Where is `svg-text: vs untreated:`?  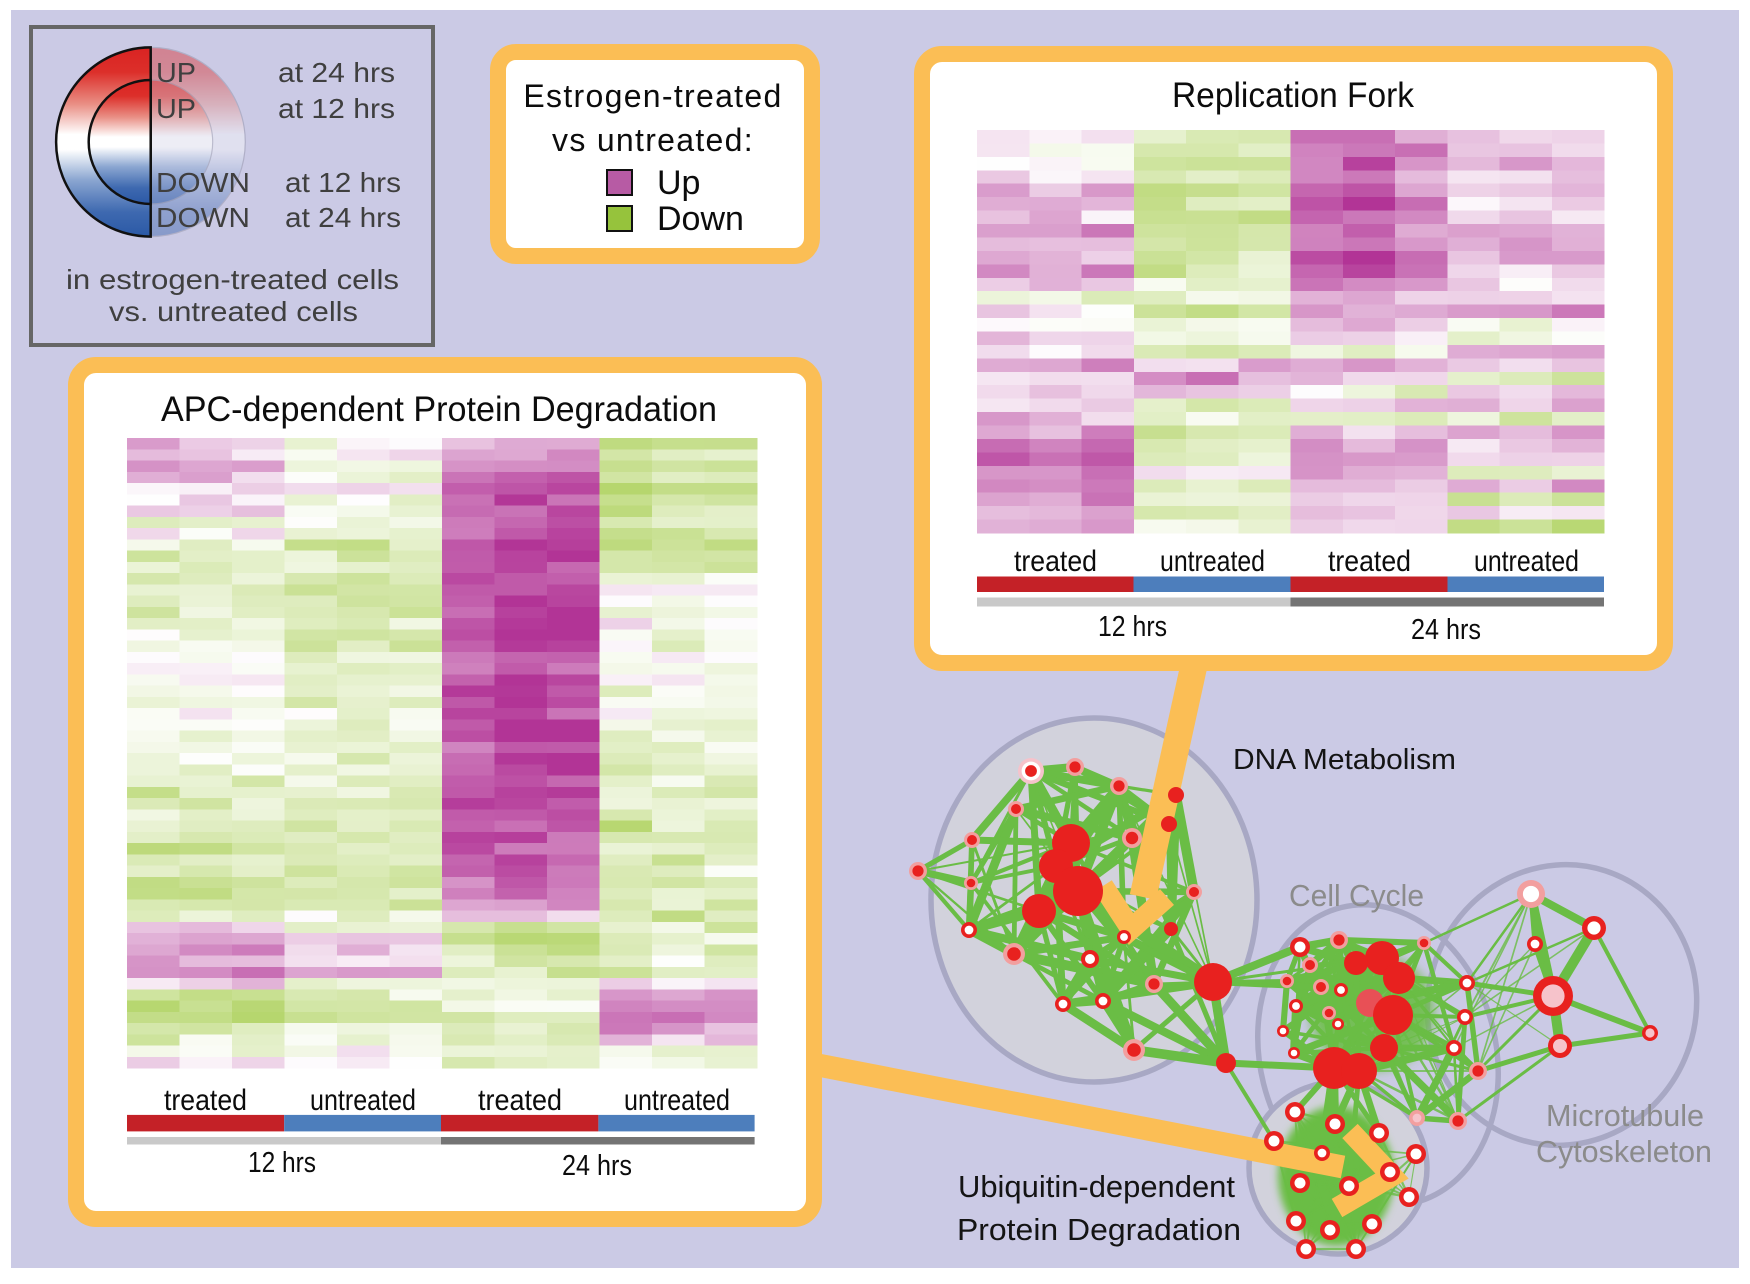 svg-text: vs untreated: is located at coordinates (653, 140).